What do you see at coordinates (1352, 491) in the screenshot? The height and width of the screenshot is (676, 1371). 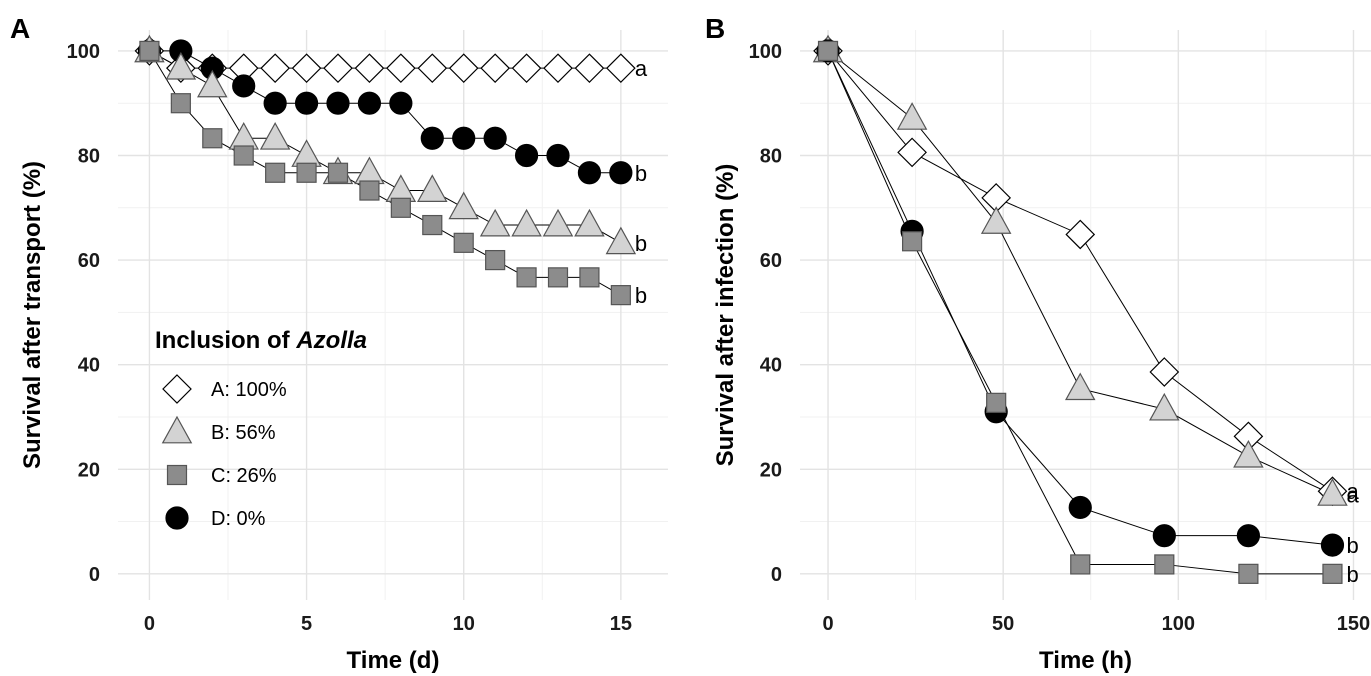 I see `significance-label-a: a` at bounding box center [1352, 491].